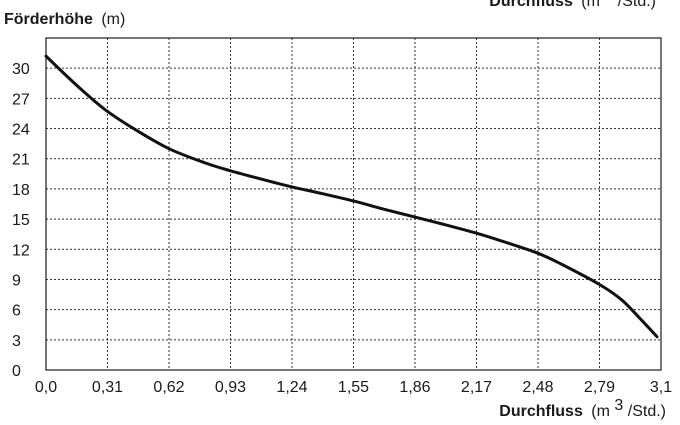  I want to click on y-tick-label: 15, so click(21, 220).